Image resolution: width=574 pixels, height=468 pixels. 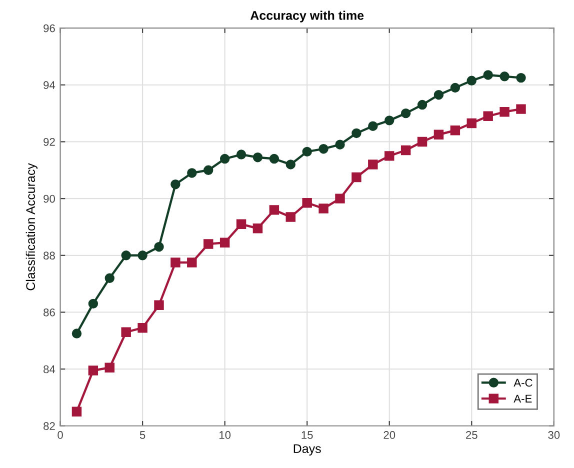 I want to click on y-tick-label: 92, so click(x=49, y=142).